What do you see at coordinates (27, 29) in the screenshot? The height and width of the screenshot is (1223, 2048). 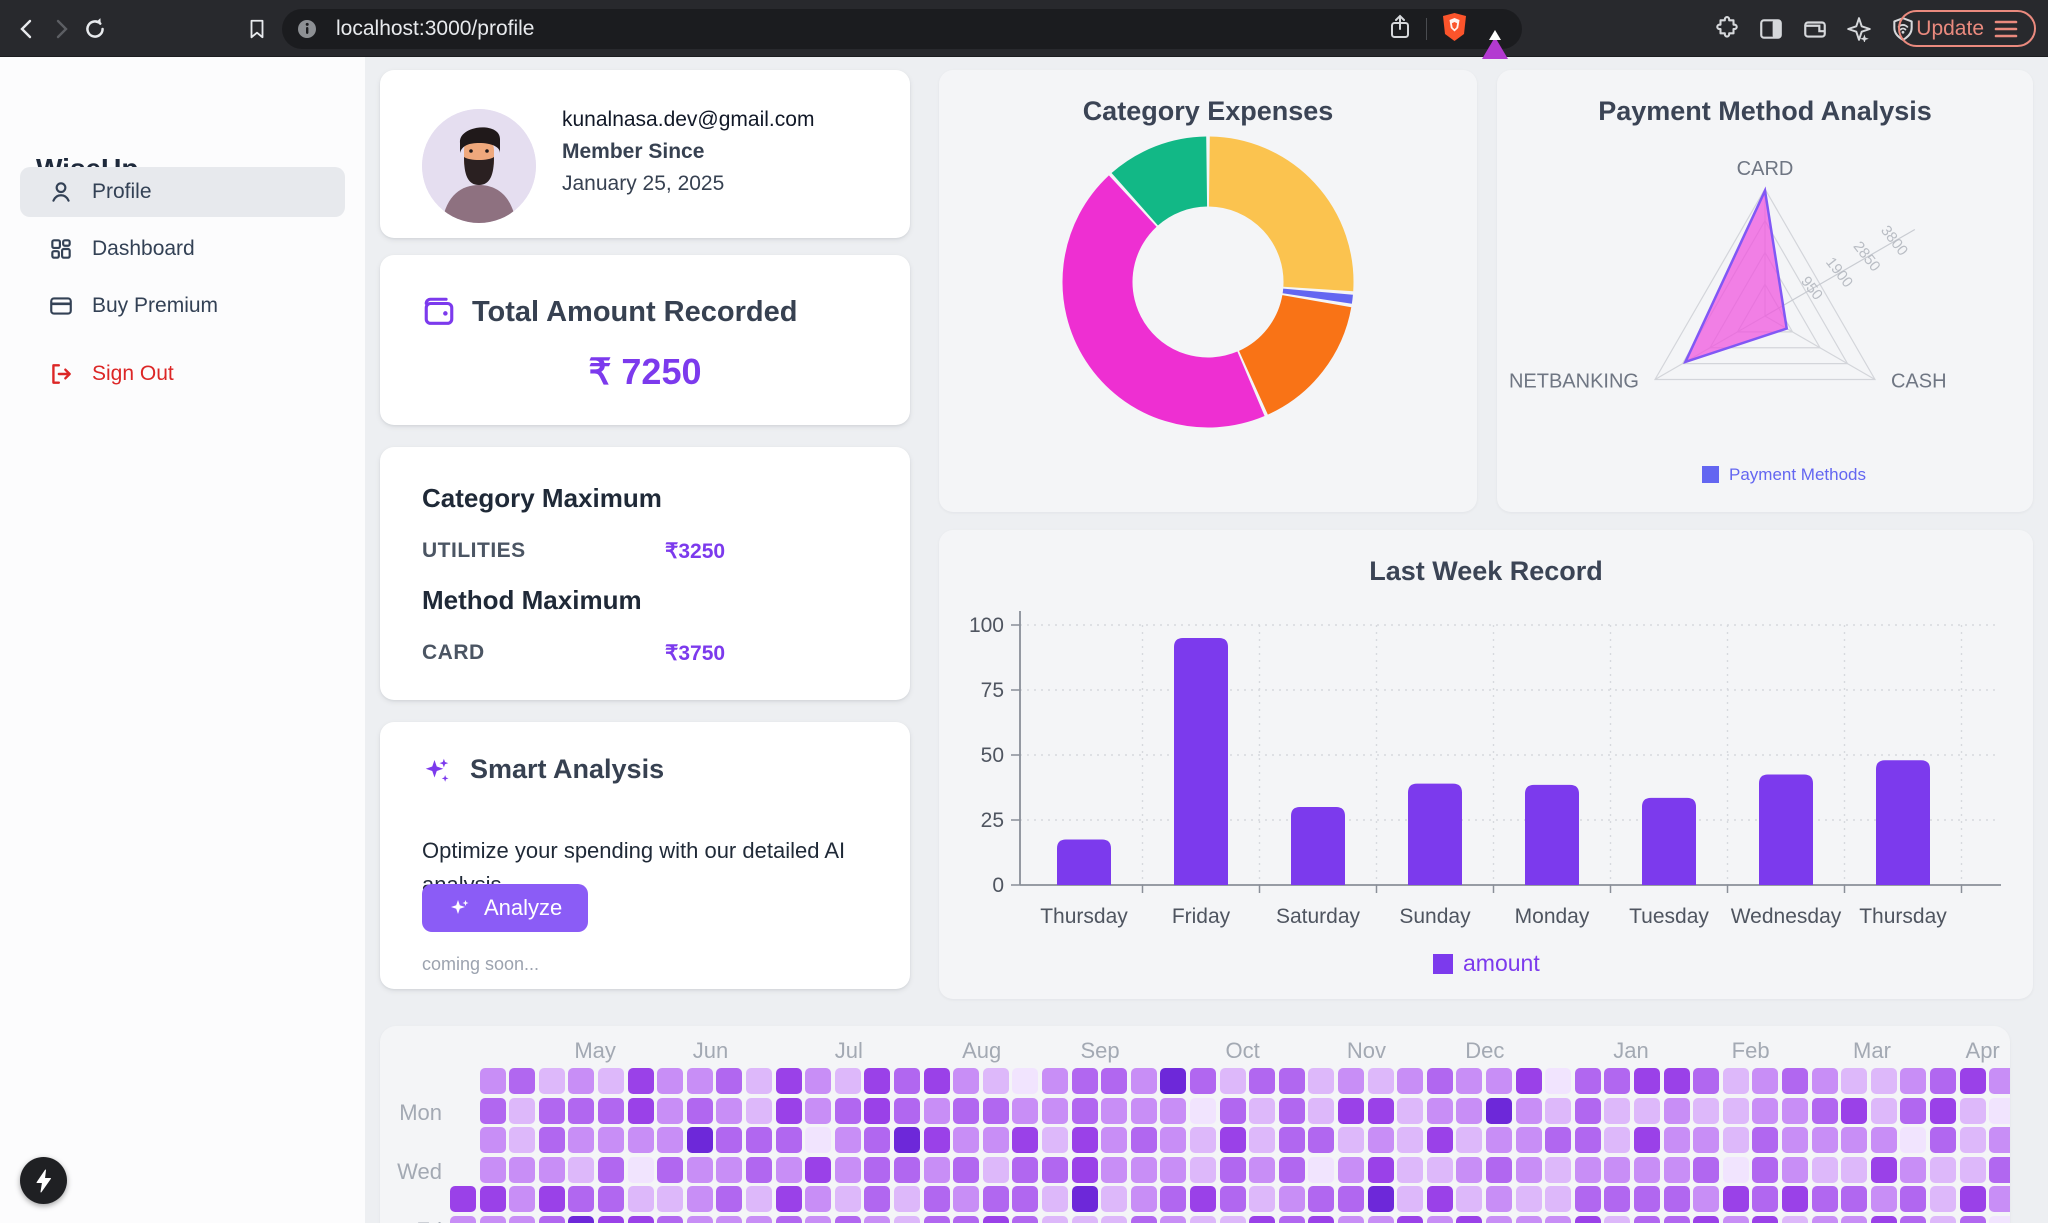 I see `back-button` at bounding box center [27, 29].